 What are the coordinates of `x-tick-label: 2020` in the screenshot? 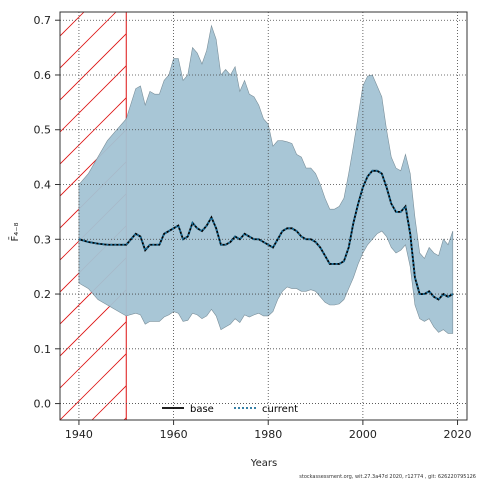 It's located at (458, 434).